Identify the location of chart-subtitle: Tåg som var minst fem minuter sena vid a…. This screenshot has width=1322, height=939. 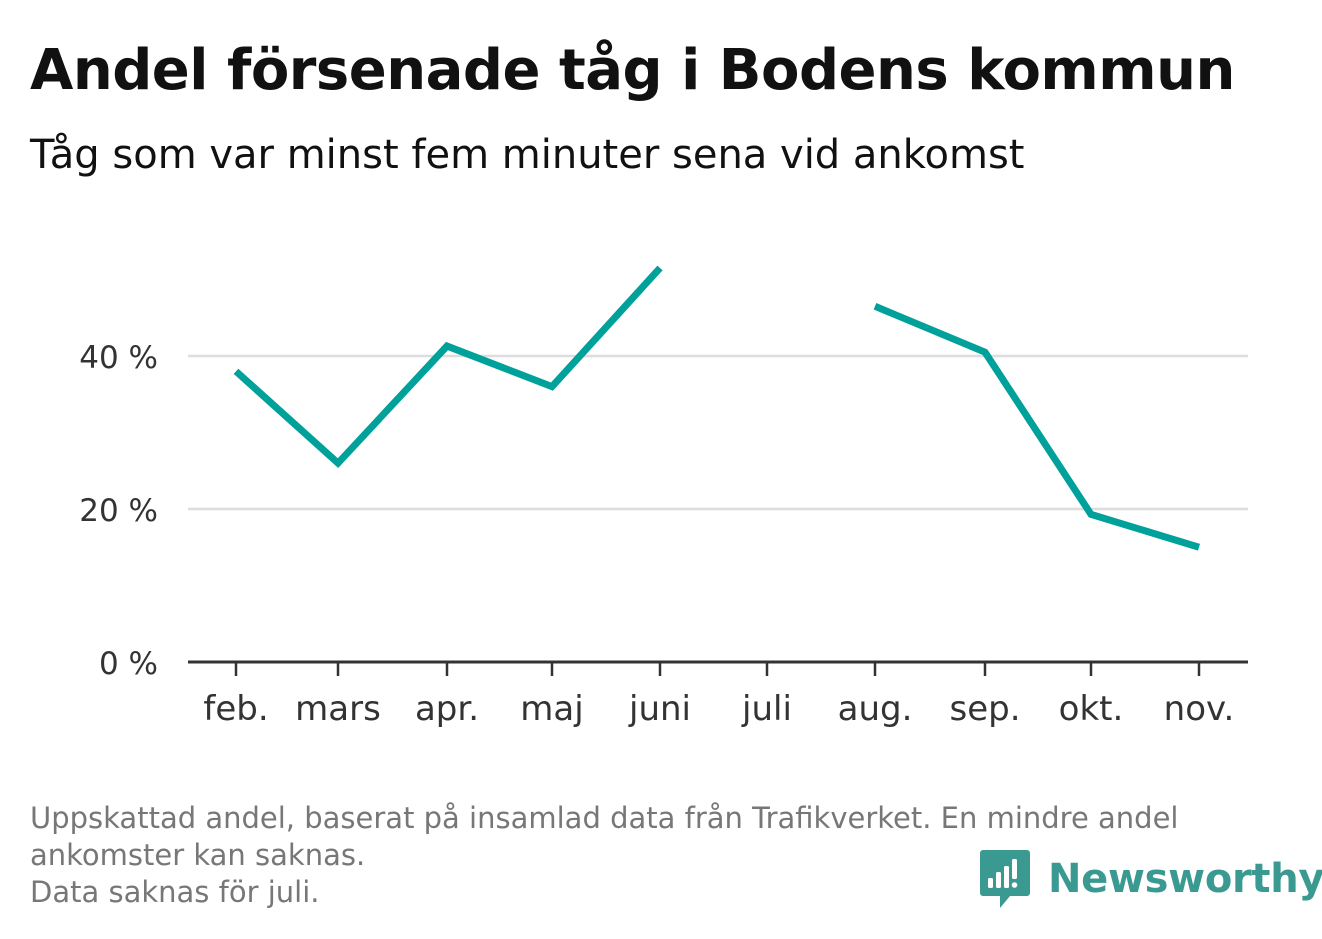
(527, 155).